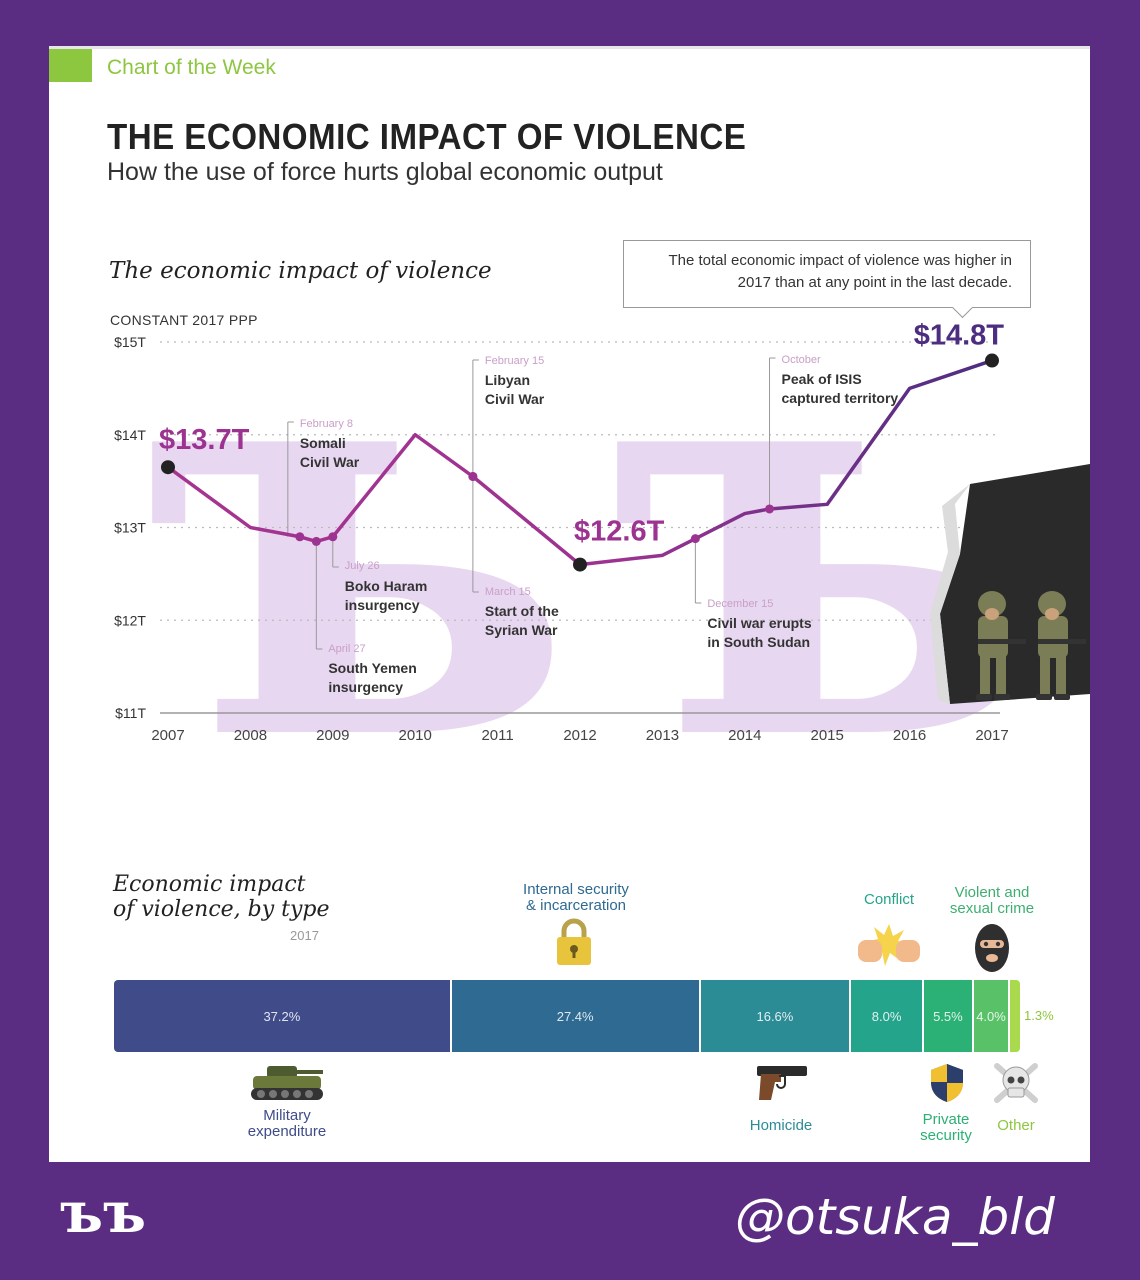  I want to click on bar-segment: 8.0%, so click(886, 1016).